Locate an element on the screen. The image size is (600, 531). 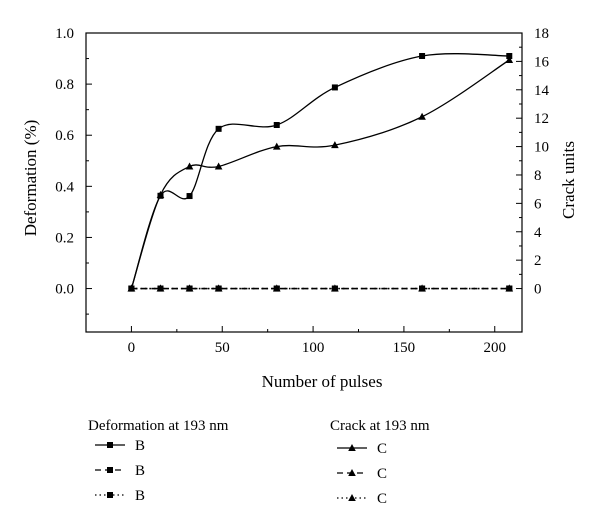
left-tick-label: 0.0 is located at coordinates (64, 290).